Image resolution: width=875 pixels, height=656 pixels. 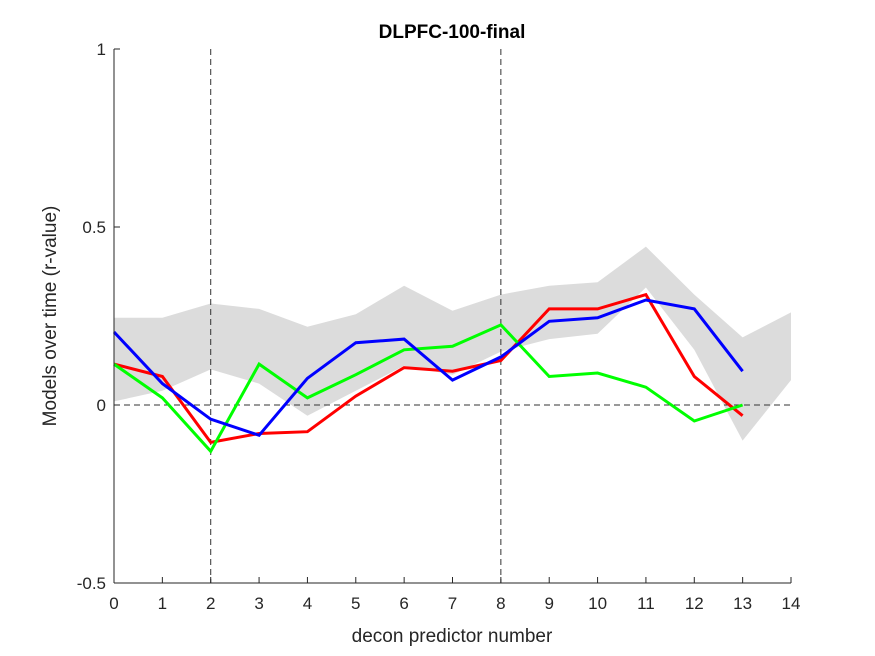 What do you see at coordinates (101, 405) in the screenshot?
I see `y-tick-label: 0` at bounding box center [101, 405].